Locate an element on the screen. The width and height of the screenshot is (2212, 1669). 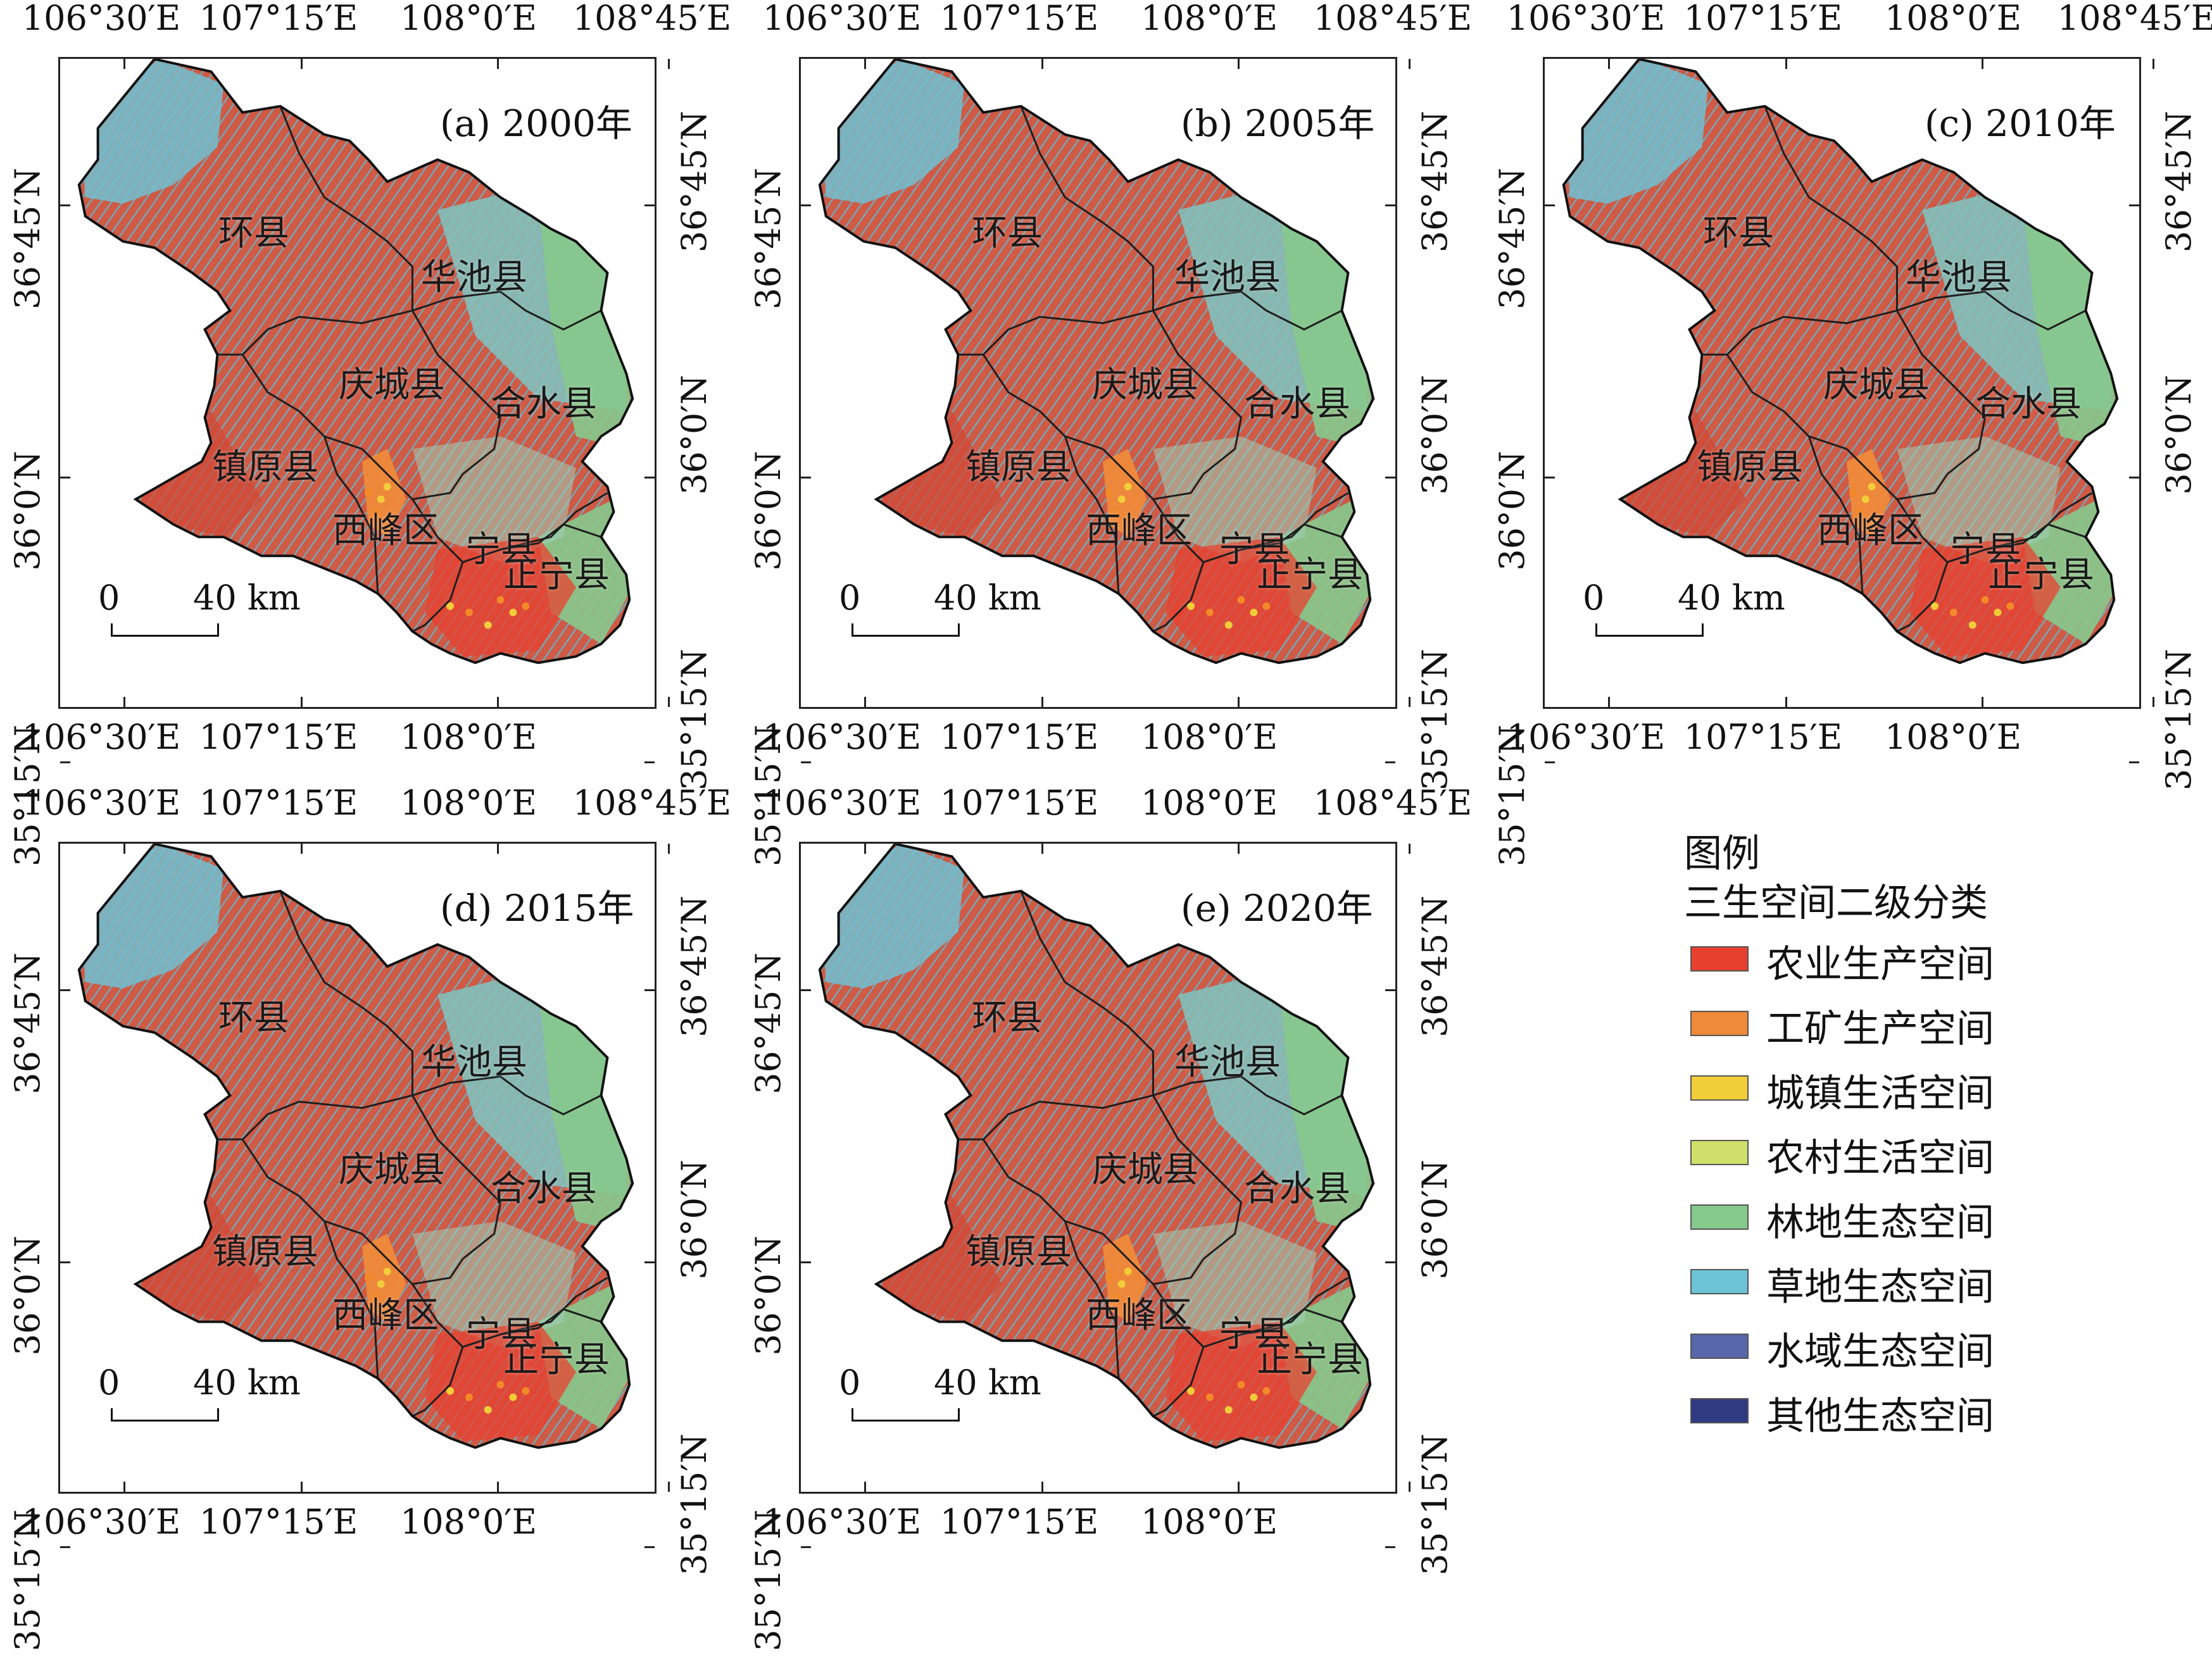
panel-title: (e) 2020年 is located at coordinates (1277, 908).